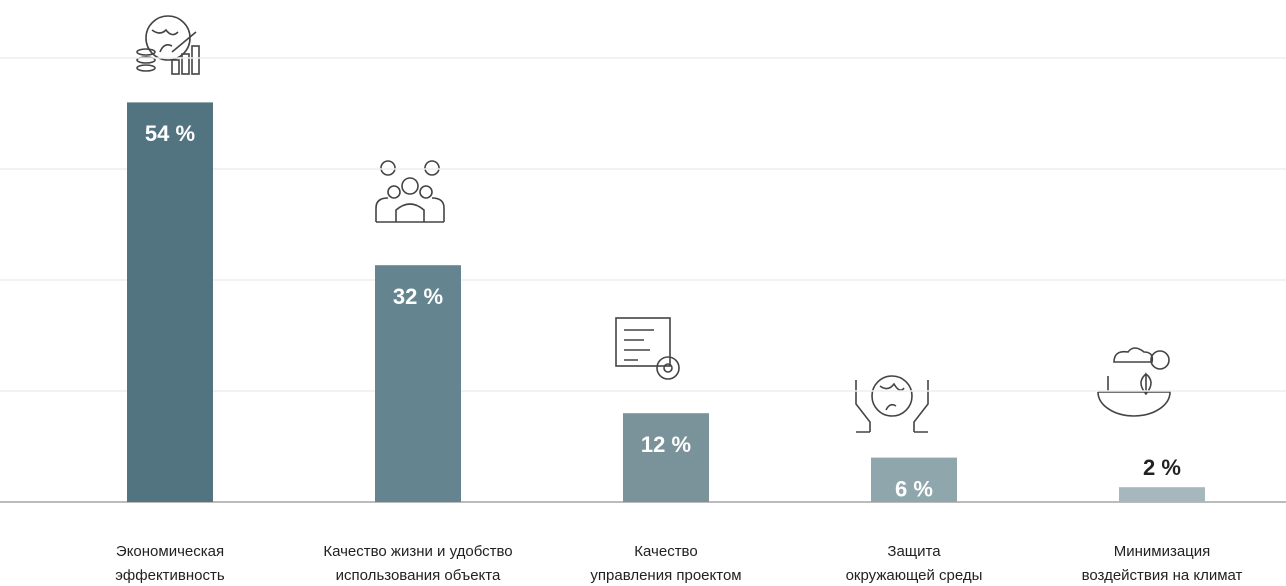  What do you see at coordinates (170, 563) in the screenshot?
I see `category-label: Экономическая эффективность` at bounding box center [170, 563].